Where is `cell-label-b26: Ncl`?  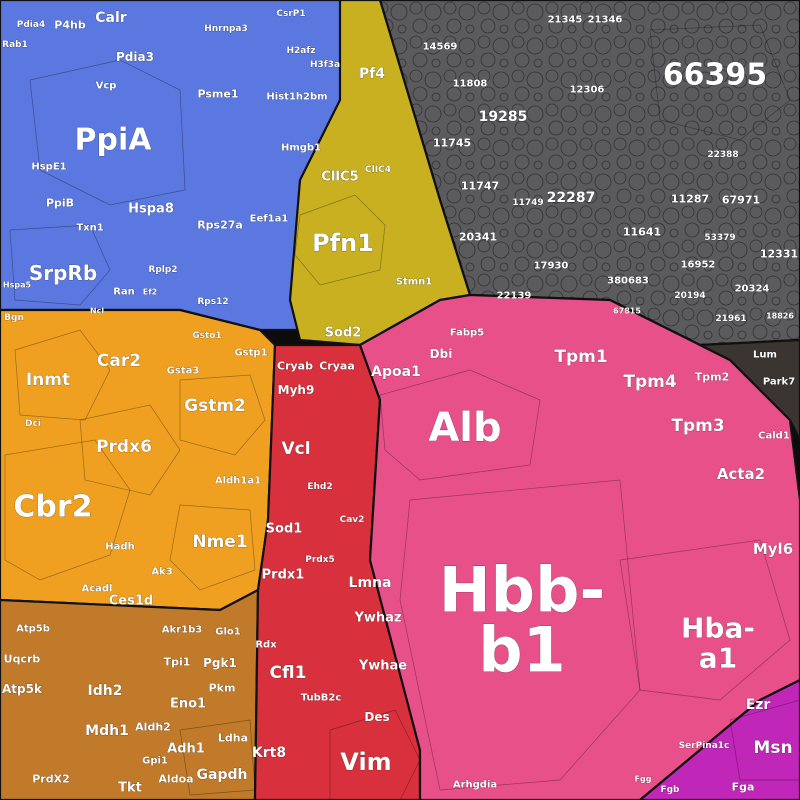
cell-label-b26: Ncl is located at coordinates (97, 311).